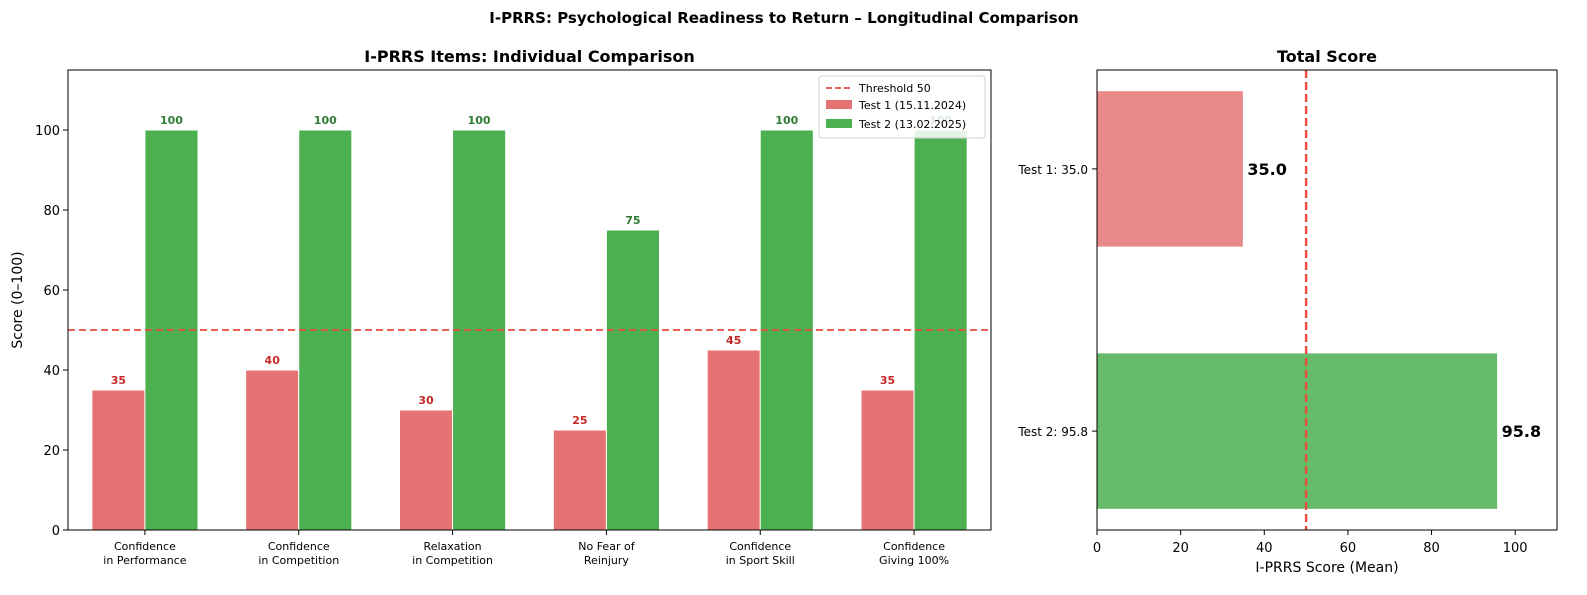 Image resolution: width=1587 pixels, height=595 pixels. Describe the element at coordinates (579, 420) in the screenshot. I see `bar-value-label-test1: 25` at that location.